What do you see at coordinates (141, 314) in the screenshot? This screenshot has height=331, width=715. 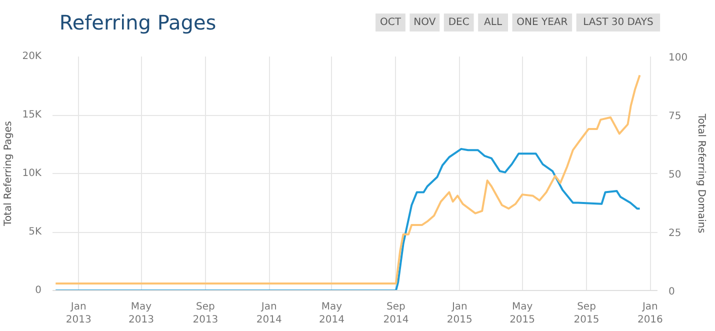 I see `x-tick-label: May 2013` at bounding box center [141, 314].